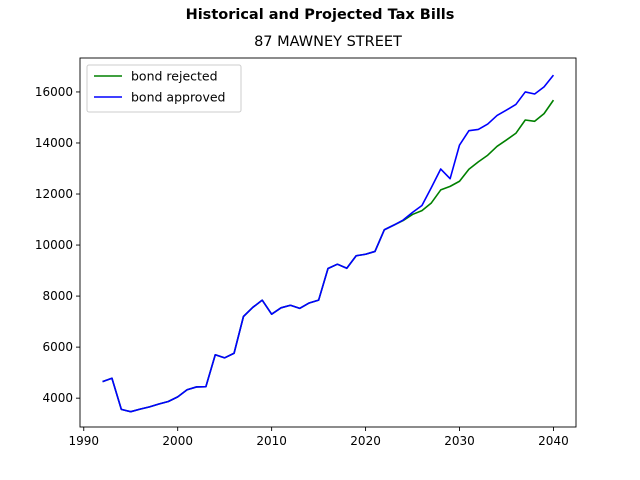 The height and width of the screenshot is (480, 640). What do you see at coordinates (54, 245) in the screenshot?
I see `y-tick-label: 10000` at bounding box center [54, 245].